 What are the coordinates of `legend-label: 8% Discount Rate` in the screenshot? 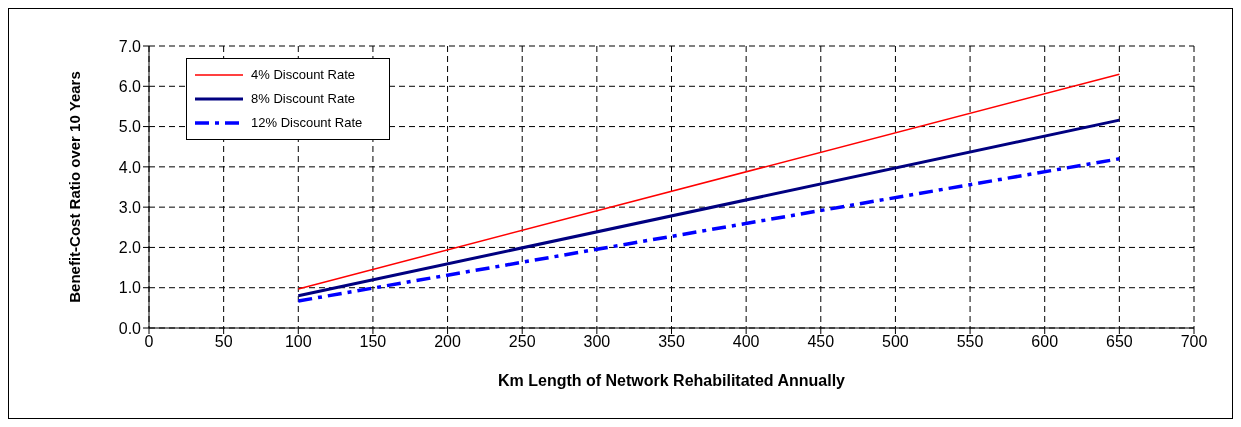 It's located at (303, 99).